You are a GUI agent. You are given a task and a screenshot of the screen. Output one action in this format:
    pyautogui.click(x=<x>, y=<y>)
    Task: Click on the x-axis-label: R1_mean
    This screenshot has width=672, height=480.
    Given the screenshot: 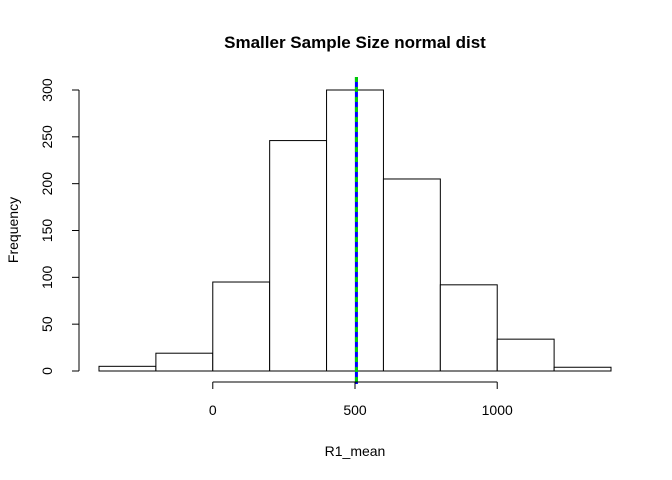 What is the action you would take?
    pyautogui.click(x=355, y=451)
    